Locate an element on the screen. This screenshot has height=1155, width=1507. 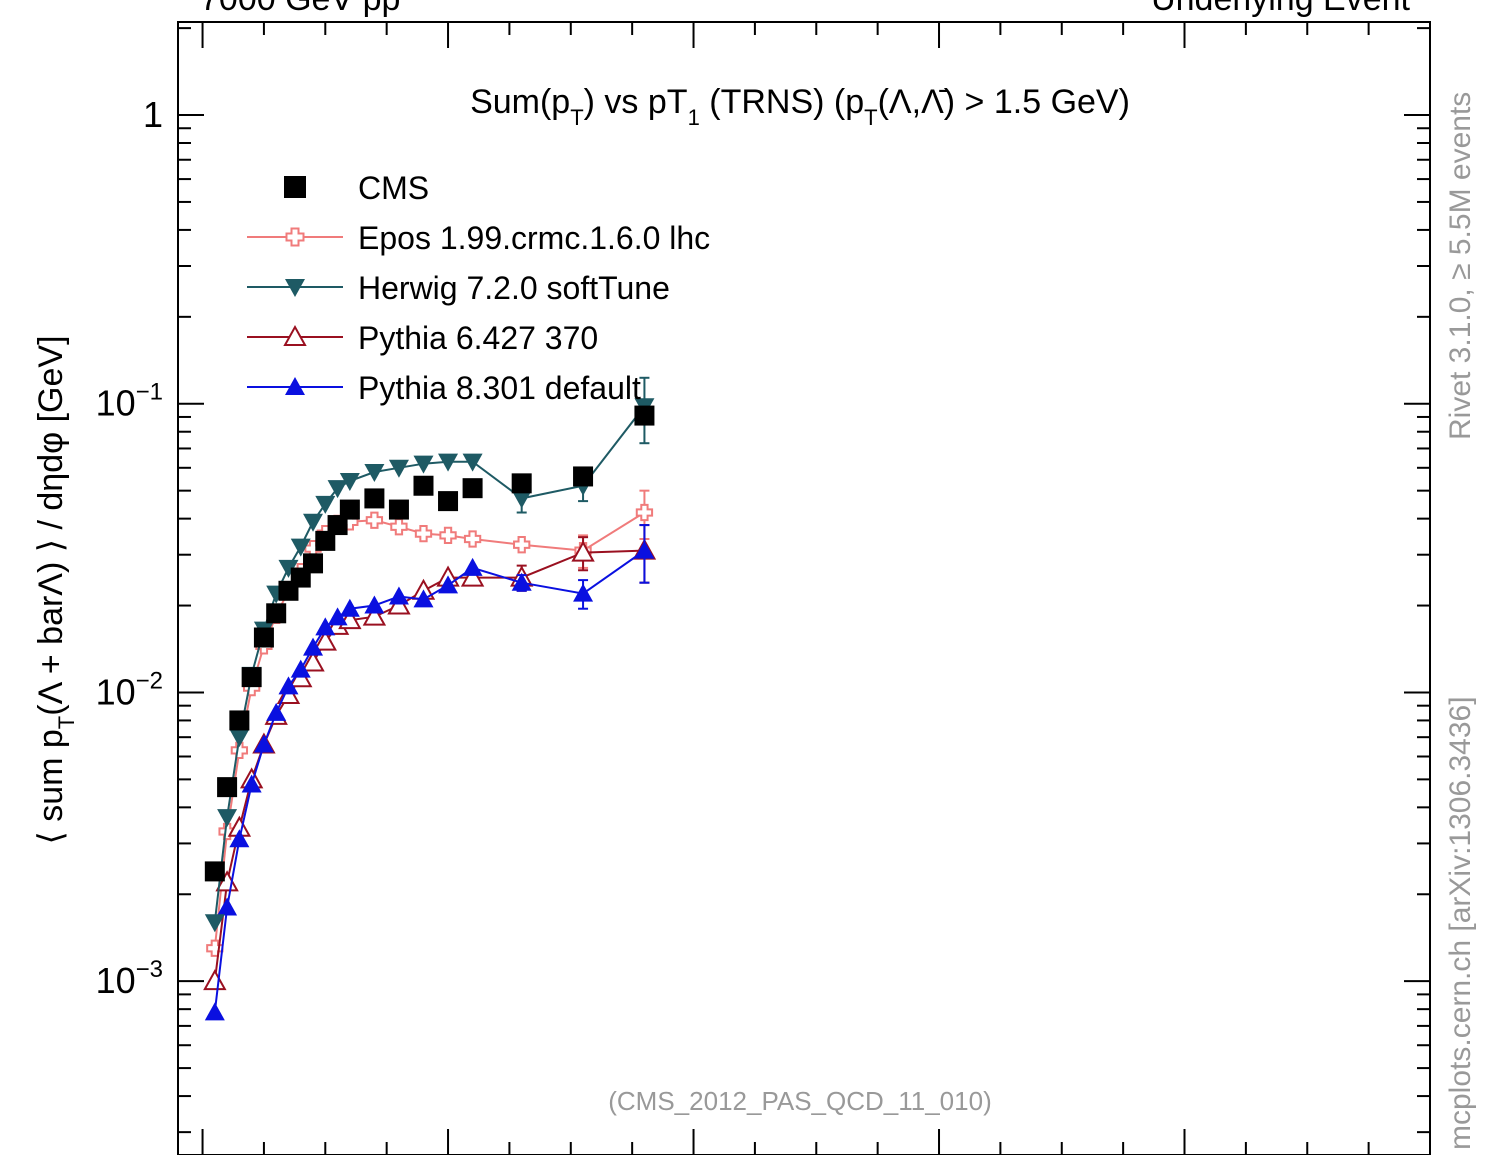
title-part-b: ) vs pT is located at coordinates (636, 102).